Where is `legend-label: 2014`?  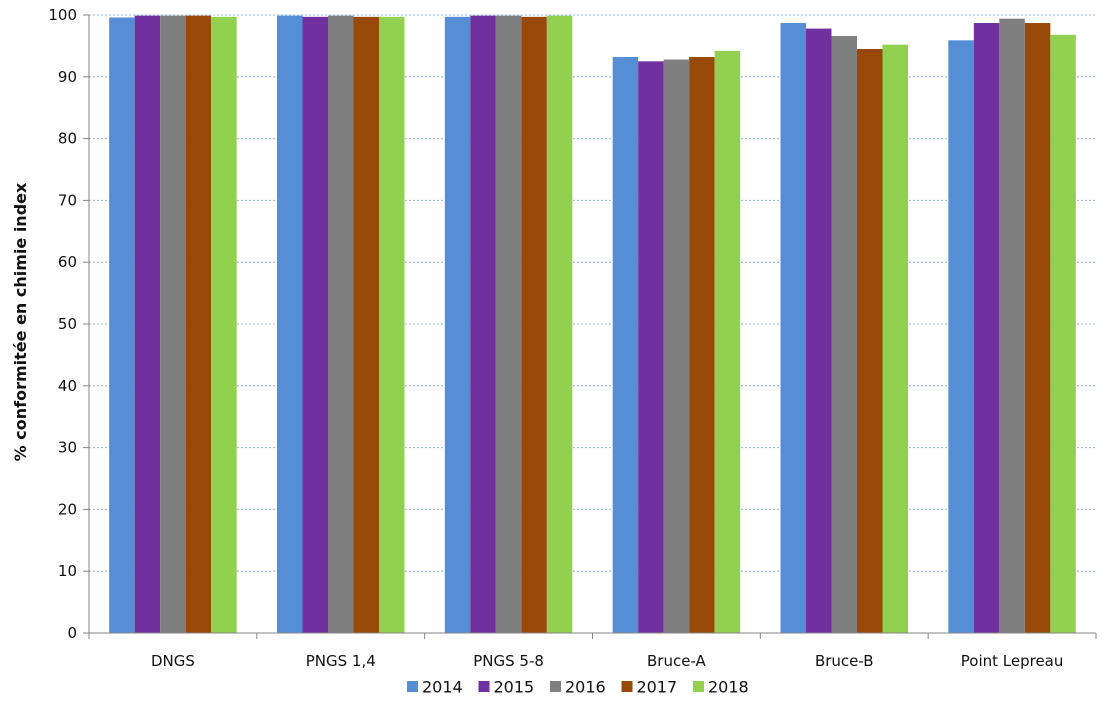
legend-label: 2014 is located at coordinates (442, 687).